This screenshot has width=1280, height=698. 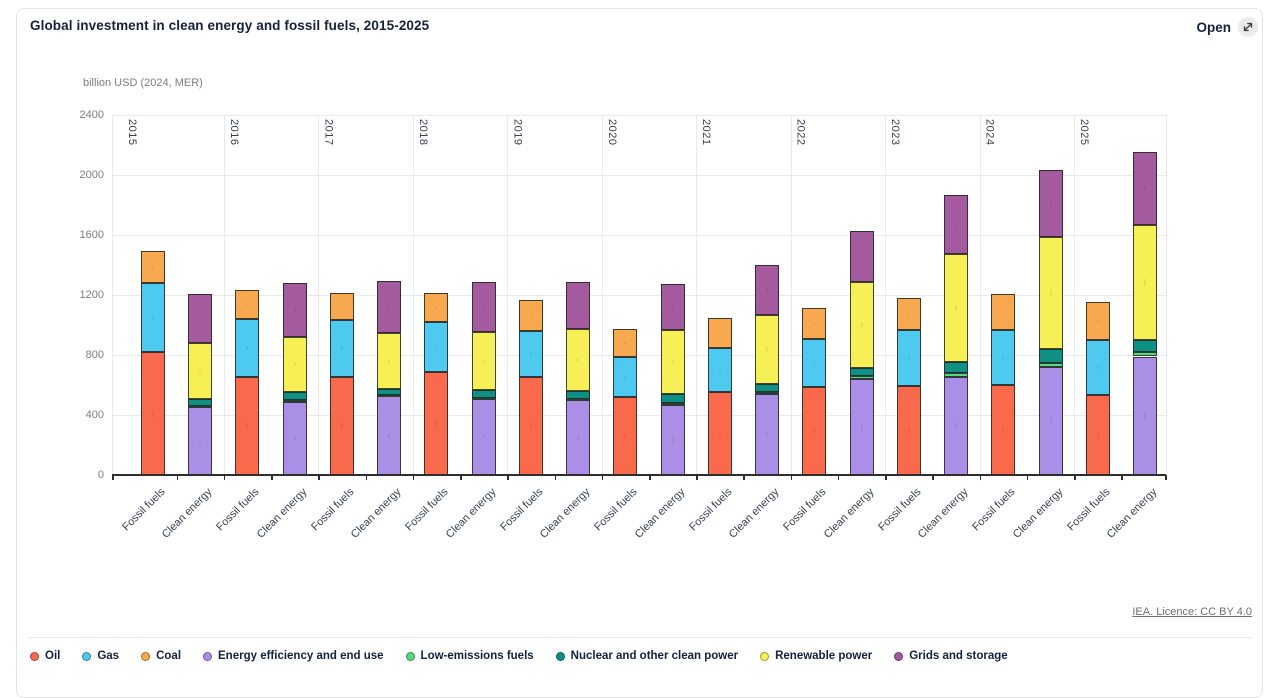 What do you see at coordinates (1248, 27) in the screenshot?
I see `expand-icon` at bounding box center [1248, 27].